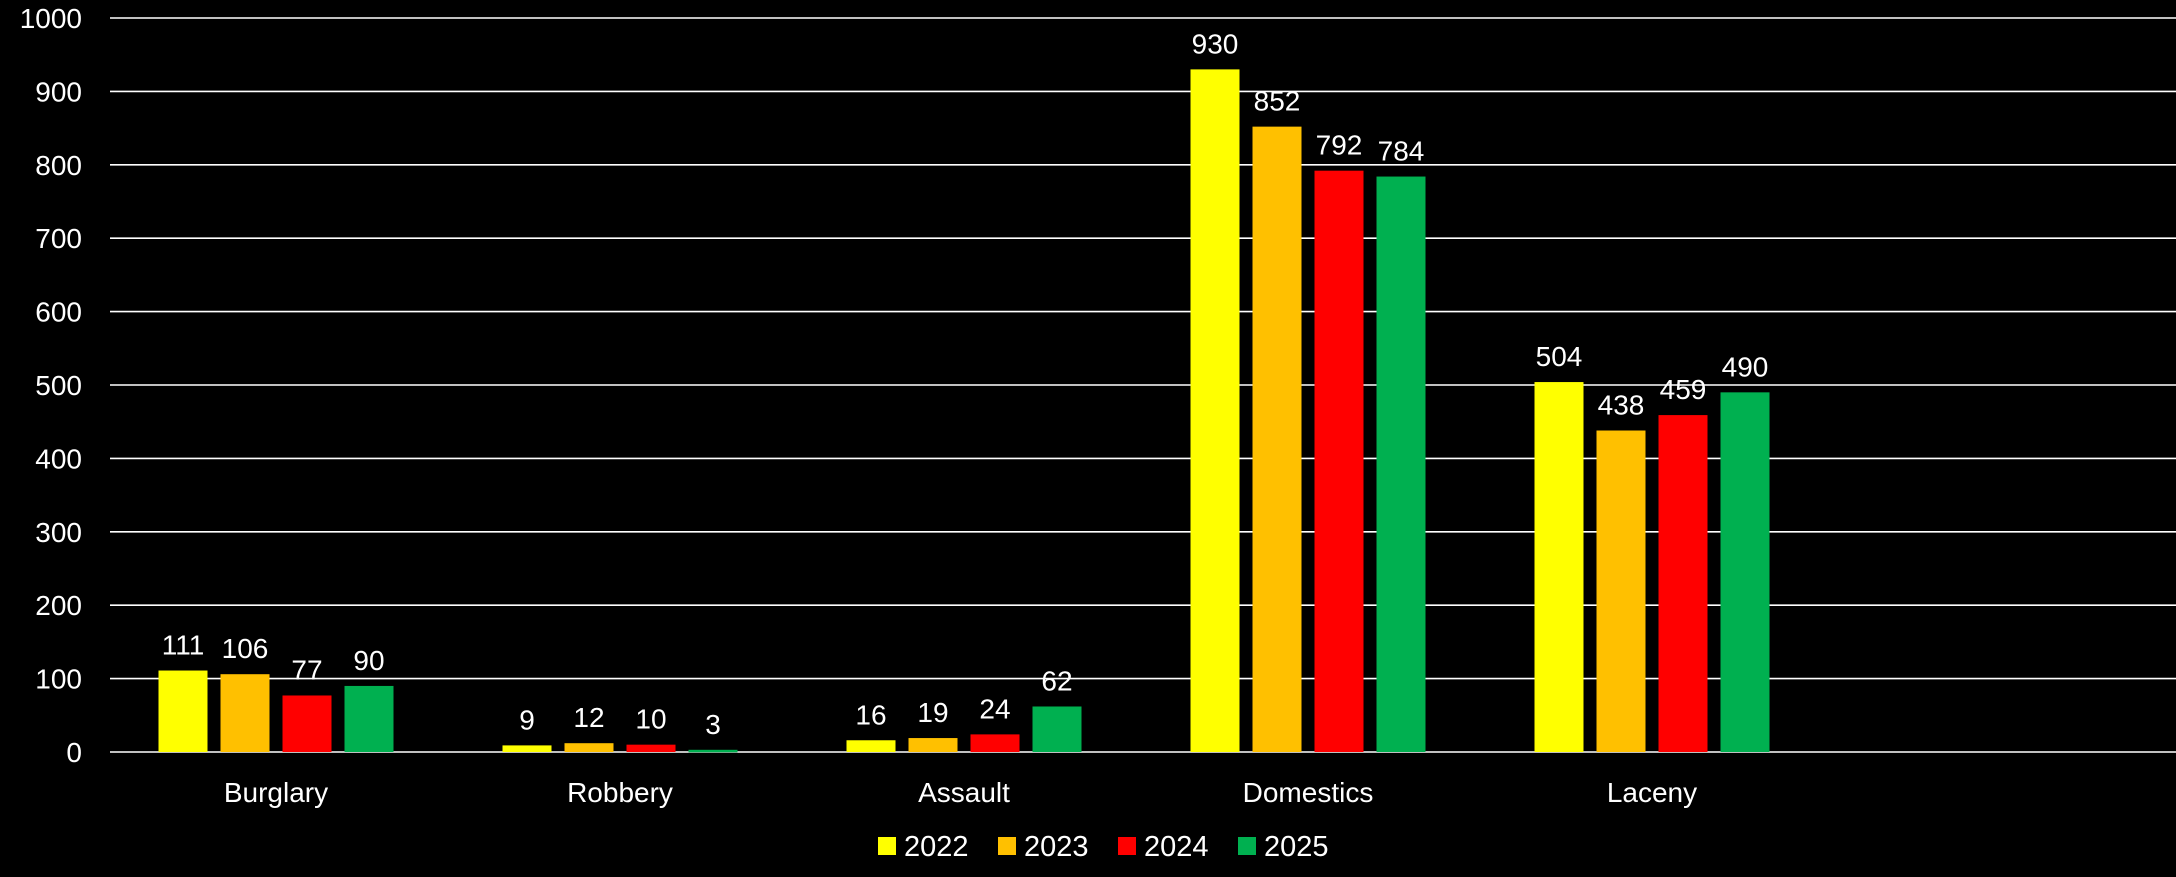 The width and height of the screenshot is (2176, 877). What do you see at coordinates (1652, 792) in the screenshot?
I see `category-label-laceny: Laceny` at bounding box center [1652, 792].